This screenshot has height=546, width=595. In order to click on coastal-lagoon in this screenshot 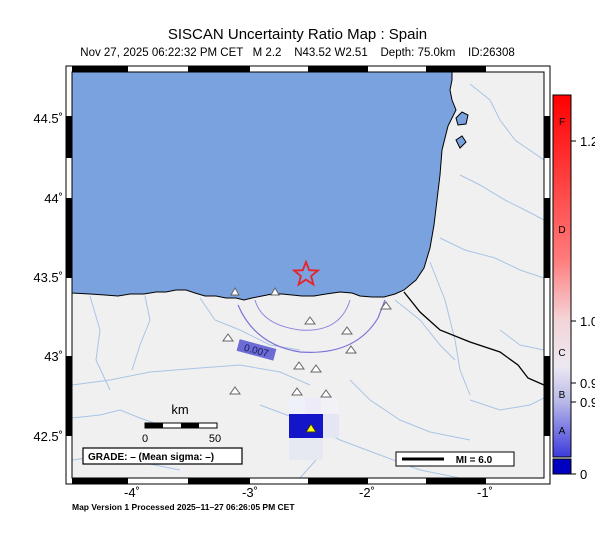, I will do `click(462, 118)`.